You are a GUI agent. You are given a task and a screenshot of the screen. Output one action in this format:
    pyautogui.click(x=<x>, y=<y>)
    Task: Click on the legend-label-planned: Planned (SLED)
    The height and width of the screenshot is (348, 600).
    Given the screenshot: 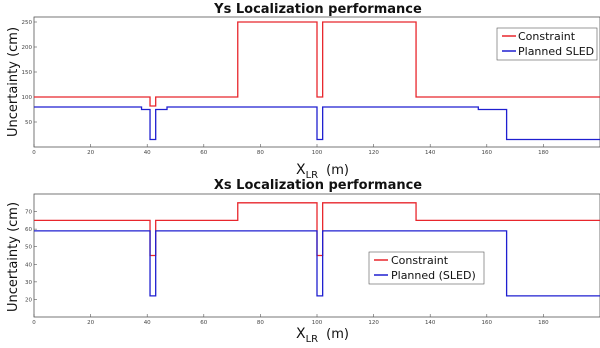 What is the action you would take?
    pyautogui.click(x=433, y=275)
    